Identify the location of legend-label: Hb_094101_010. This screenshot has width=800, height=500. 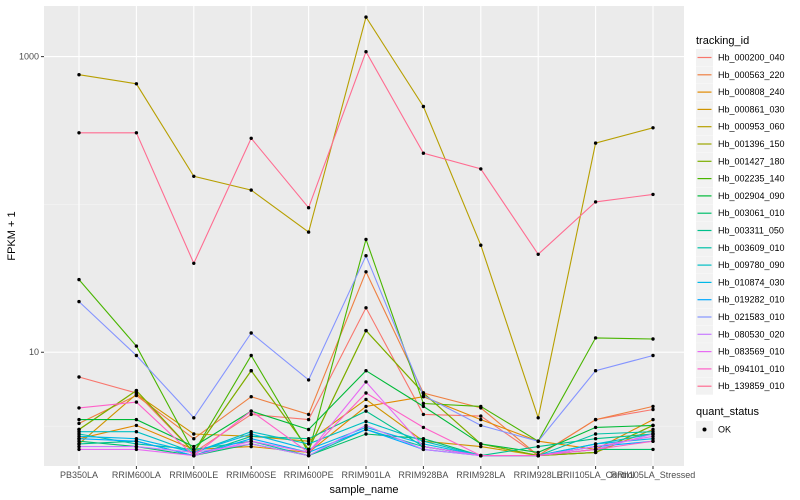
(751, 369).